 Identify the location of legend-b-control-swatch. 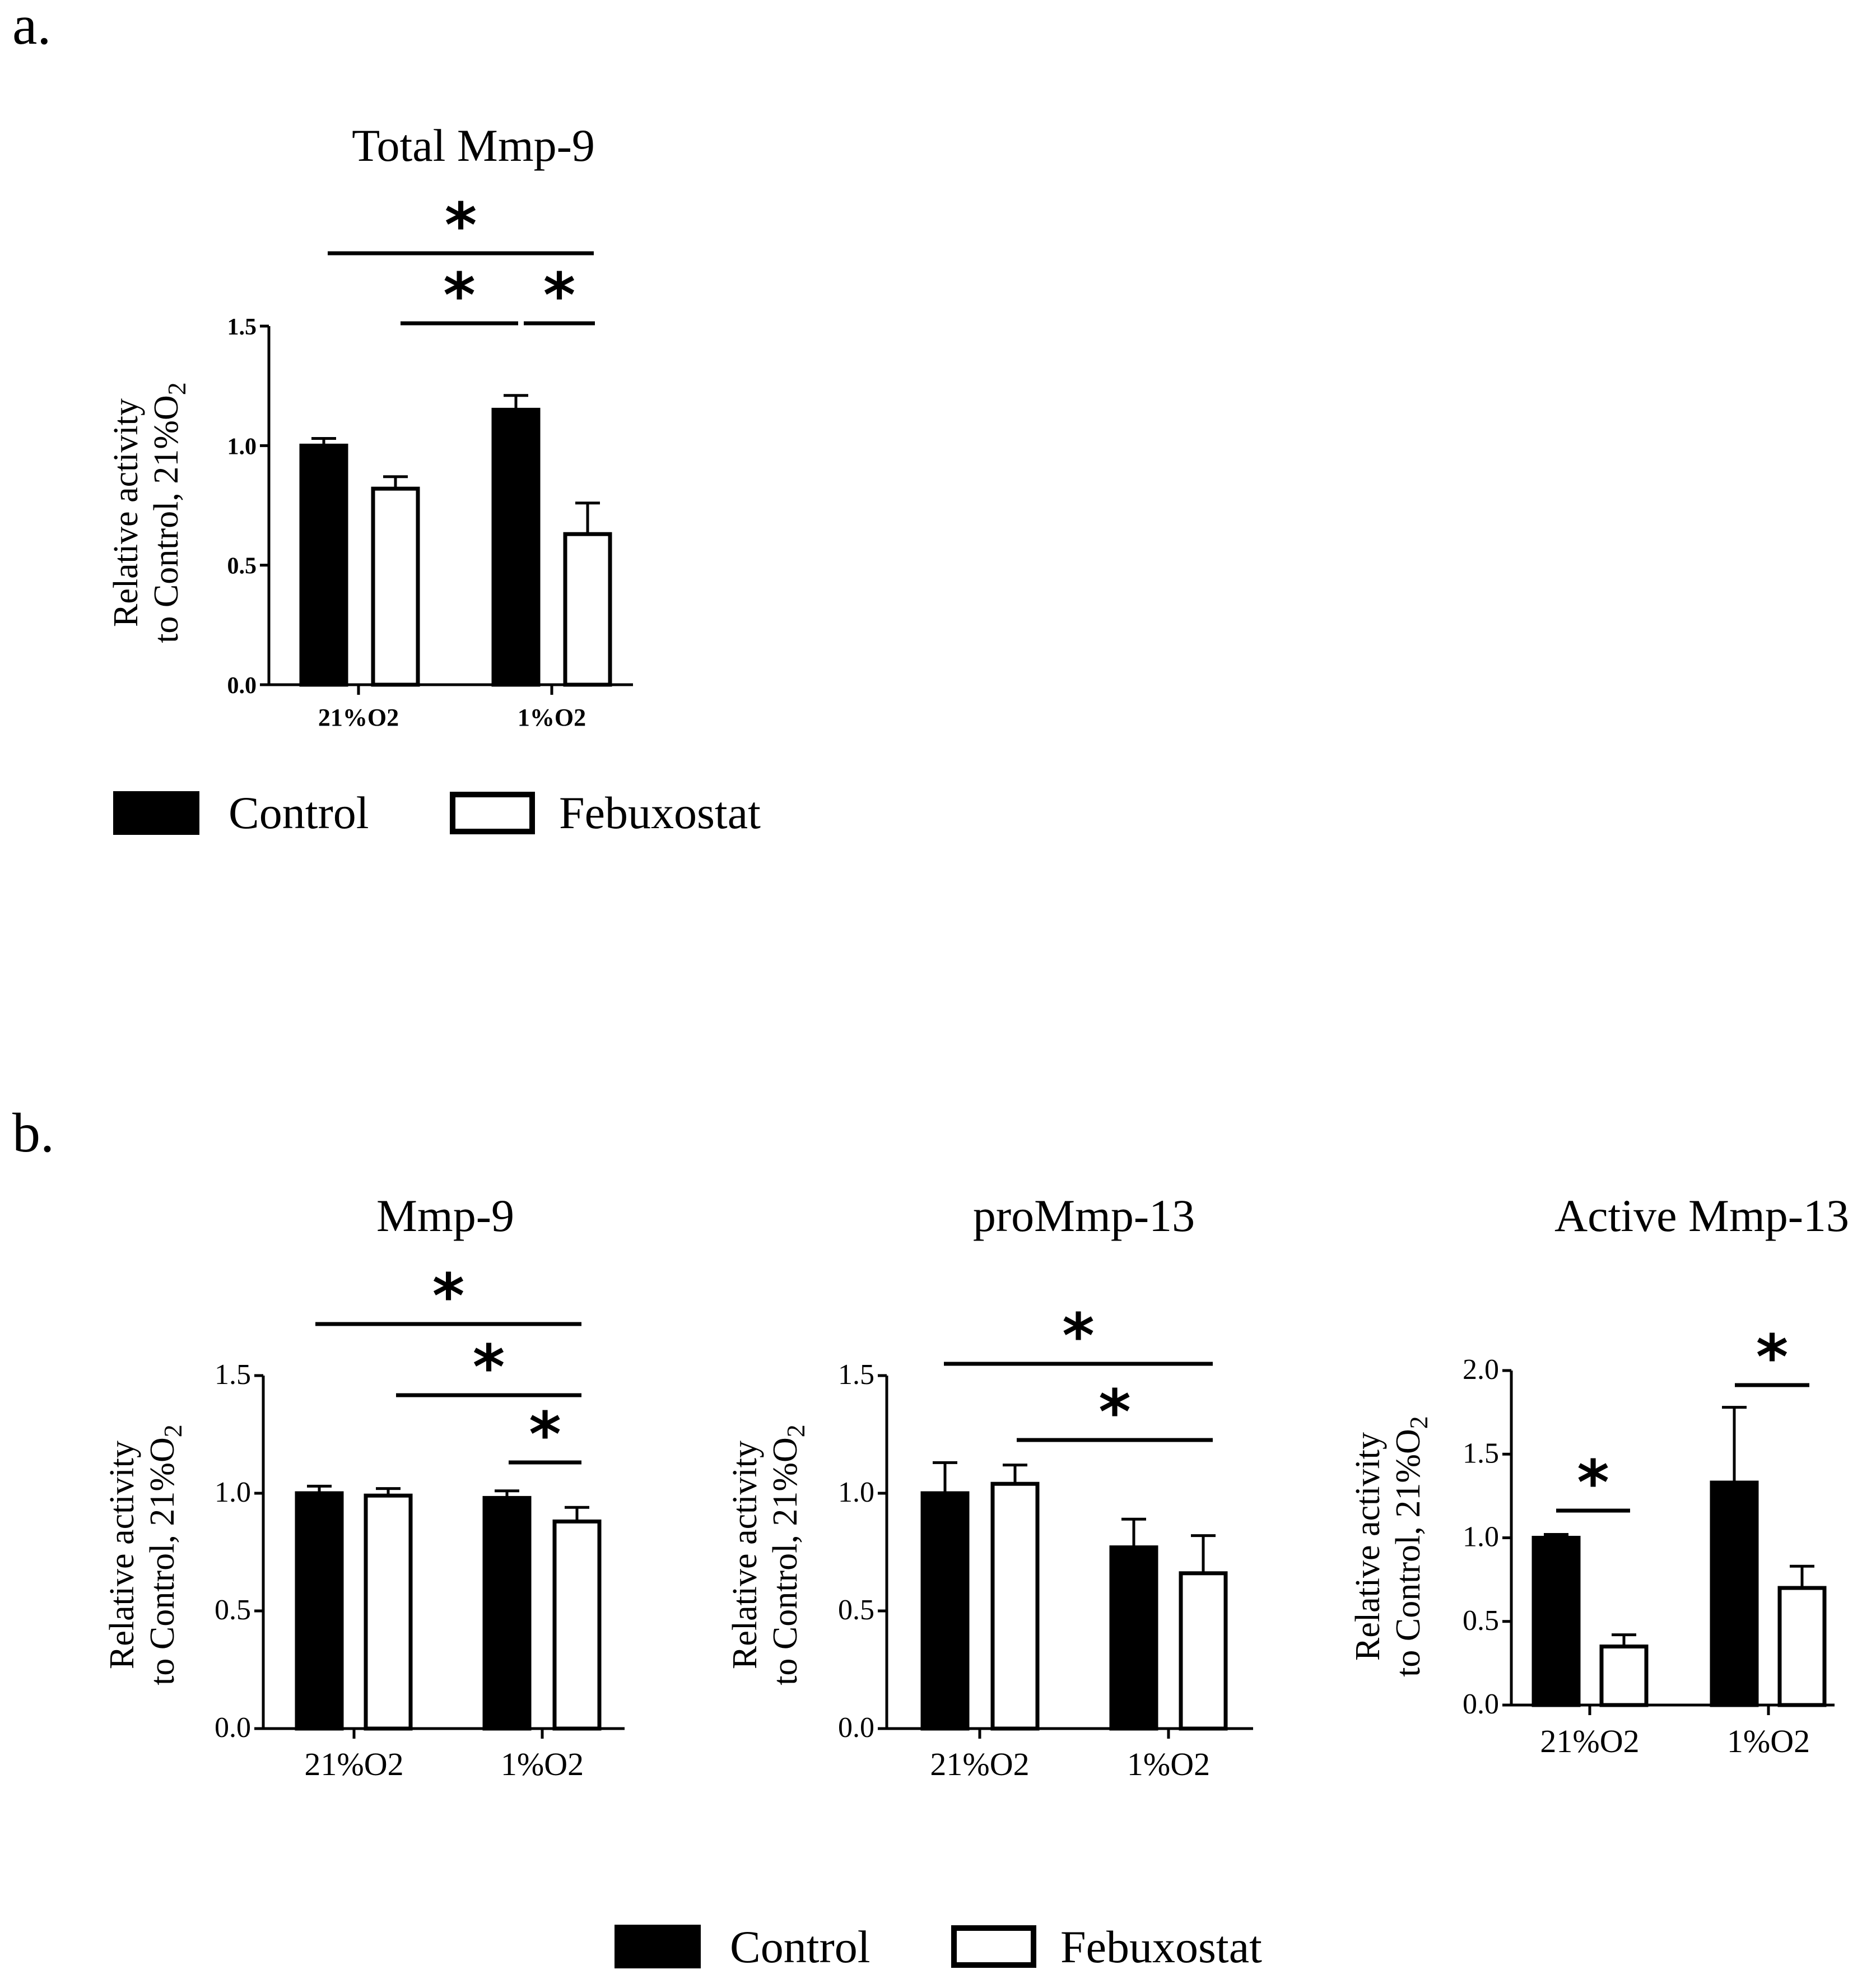
(658, 1947).